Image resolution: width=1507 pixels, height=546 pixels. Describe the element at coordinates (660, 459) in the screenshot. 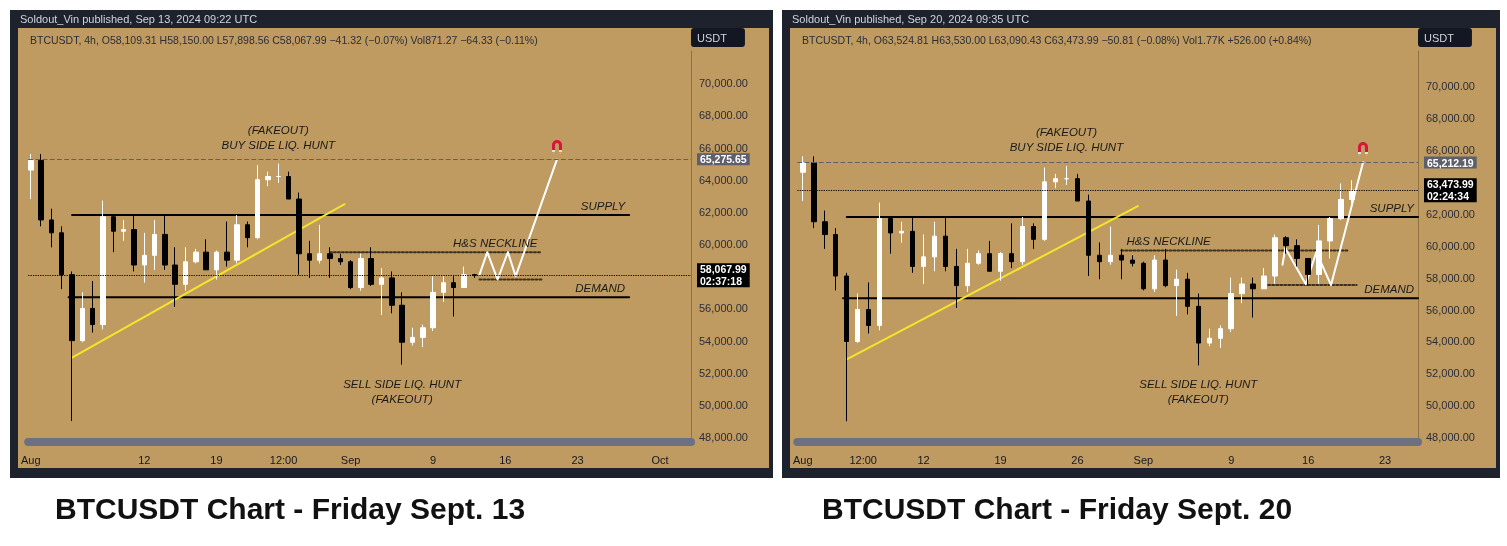

I see `x-tick-label: Oct` at that location.